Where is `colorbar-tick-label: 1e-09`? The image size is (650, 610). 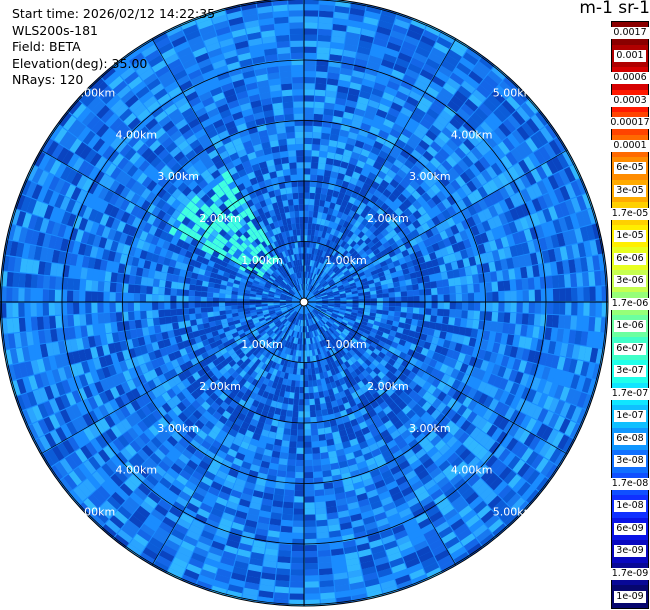 colorbar-tick-label: 1e-09 is located at coordinates (630, 596).